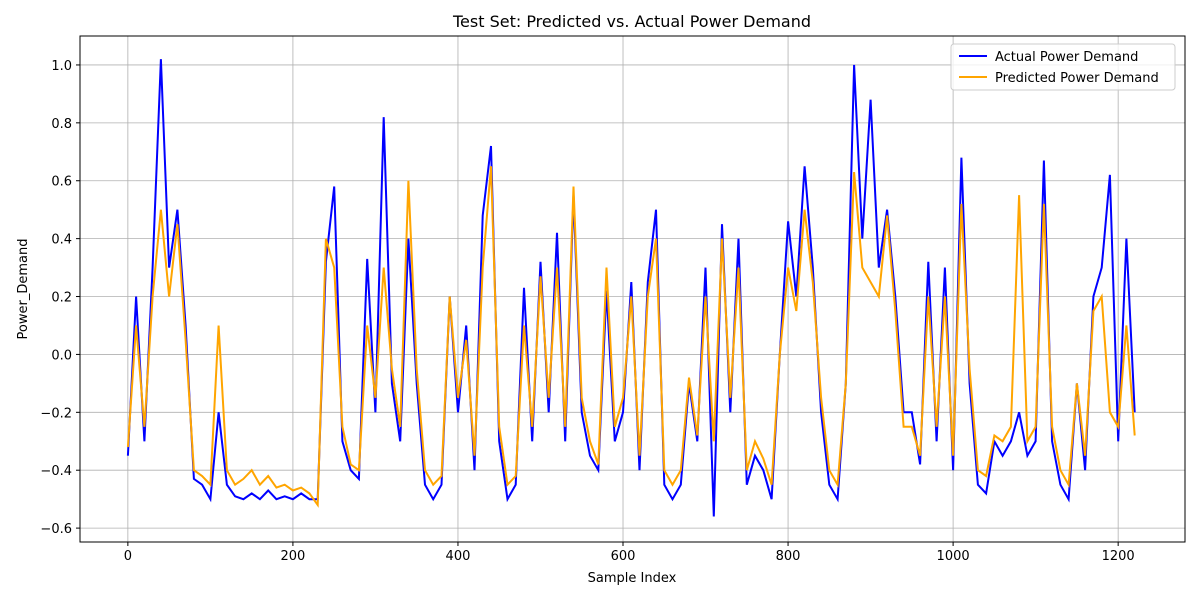 The image size is (1200, 600). Describe the element at coordinates (61, 124) in the screenshot. I see `y-tick-label: 0.8` at that location.